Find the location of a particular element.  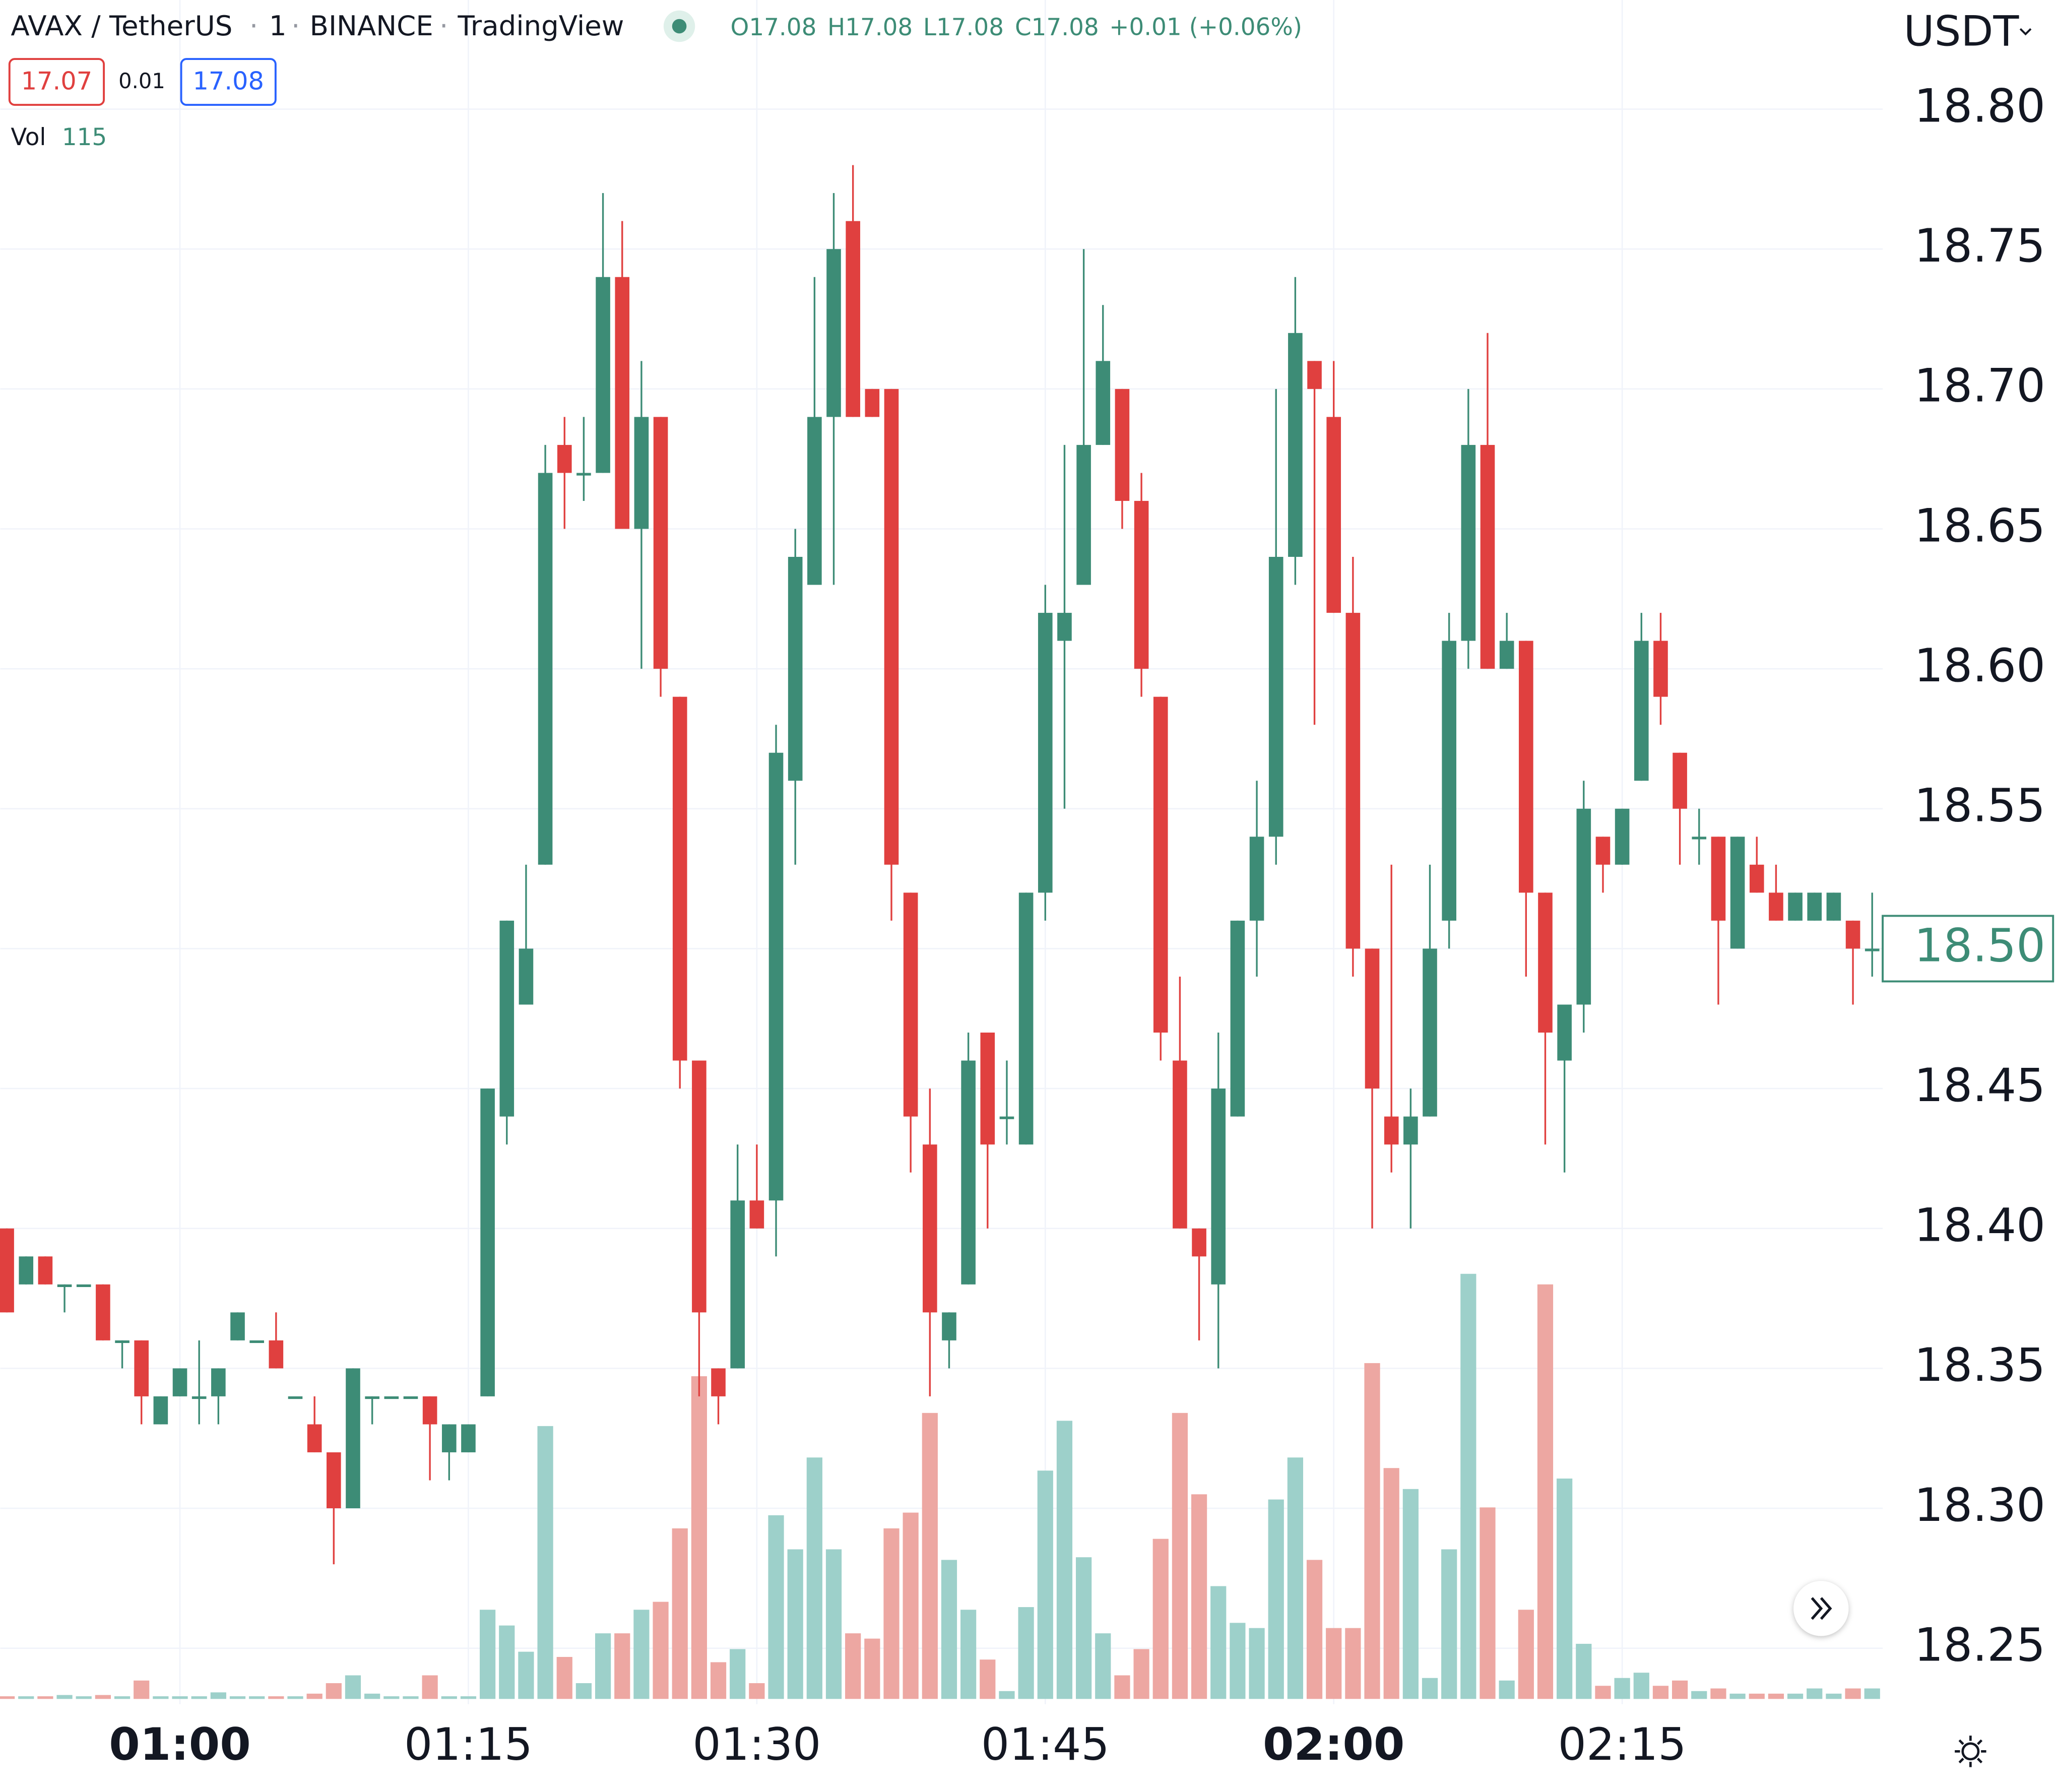

y-tick-label: 18.35 is located at coordinates (1979, 1365).